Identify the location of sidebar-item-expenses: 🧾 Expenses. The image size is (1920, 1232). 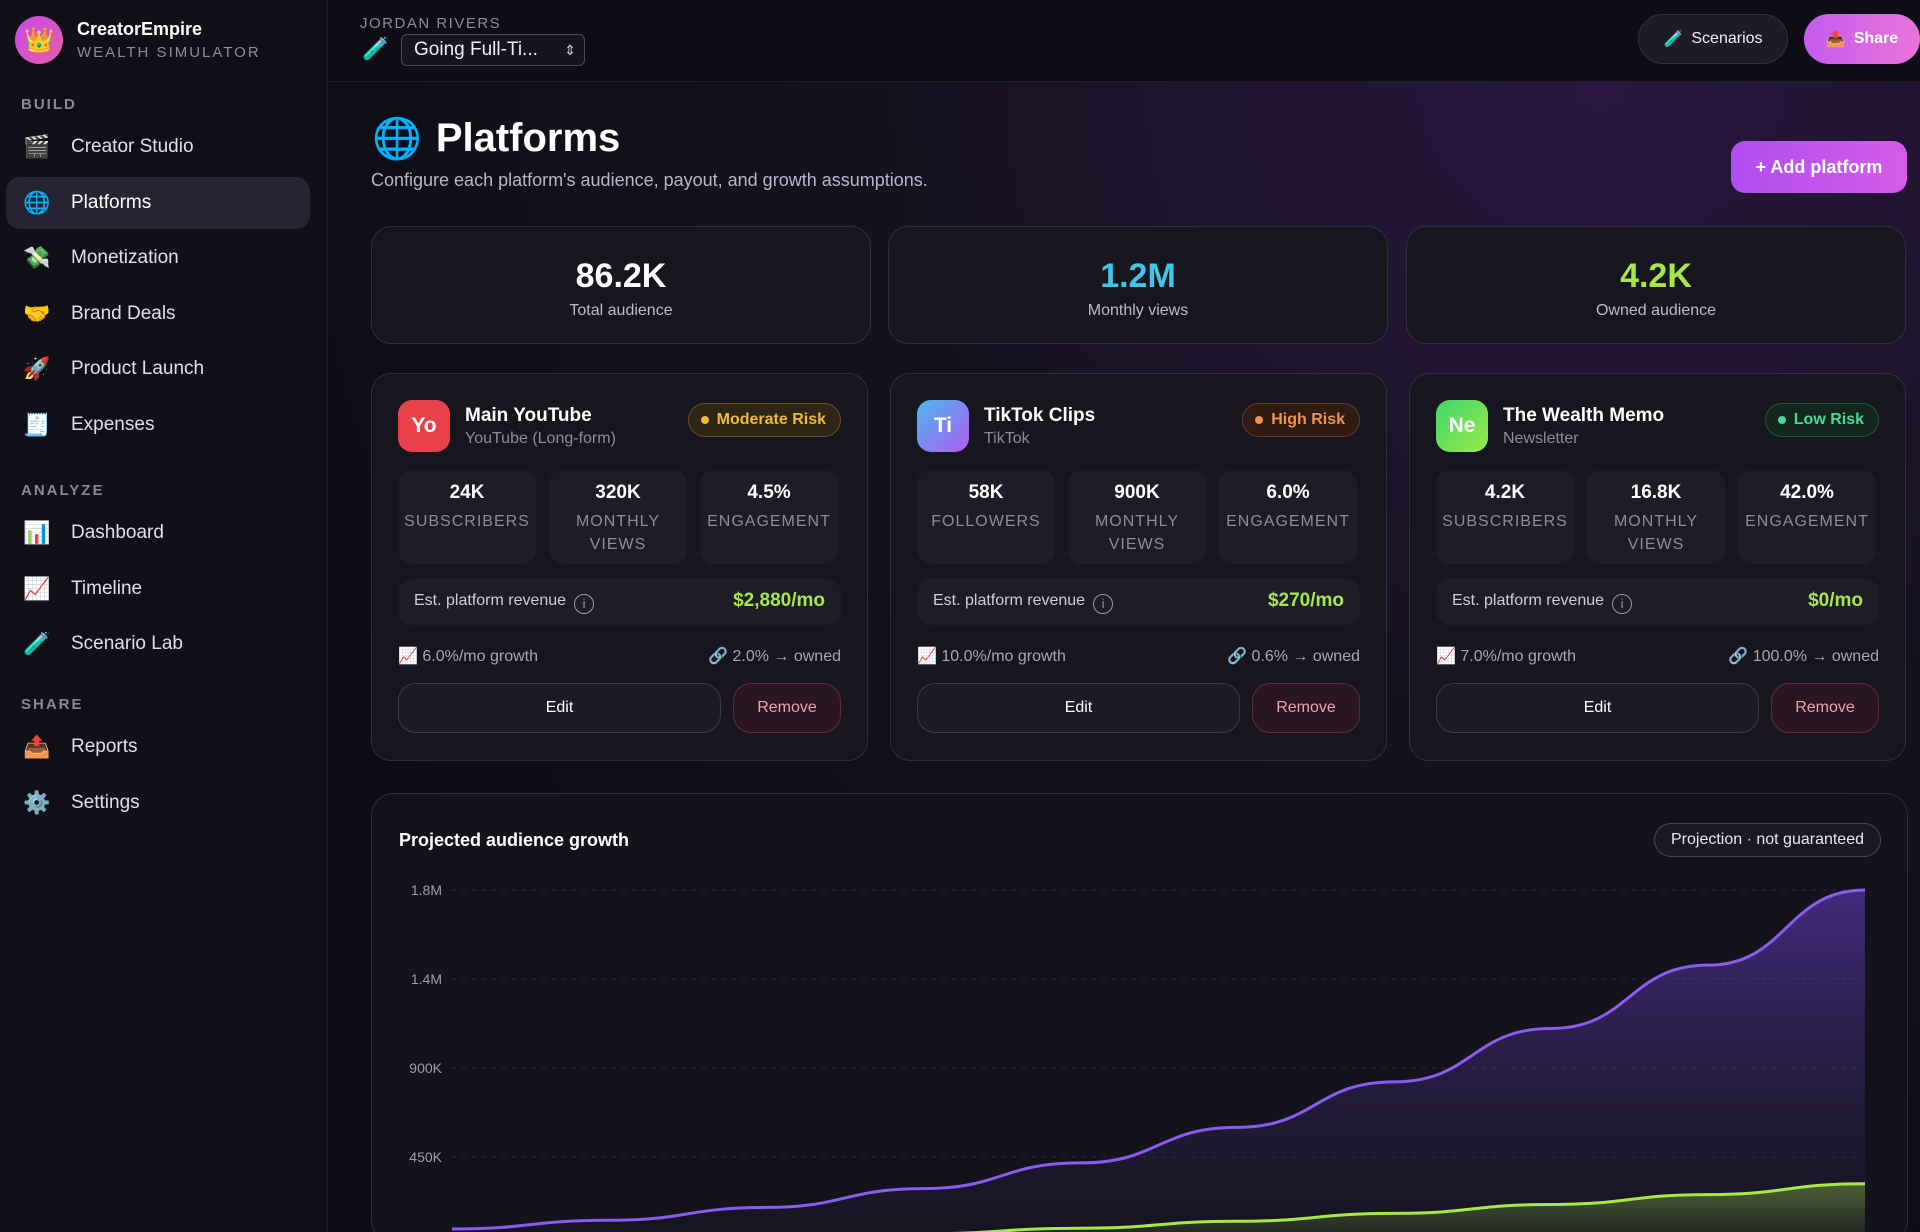
(158, 425).